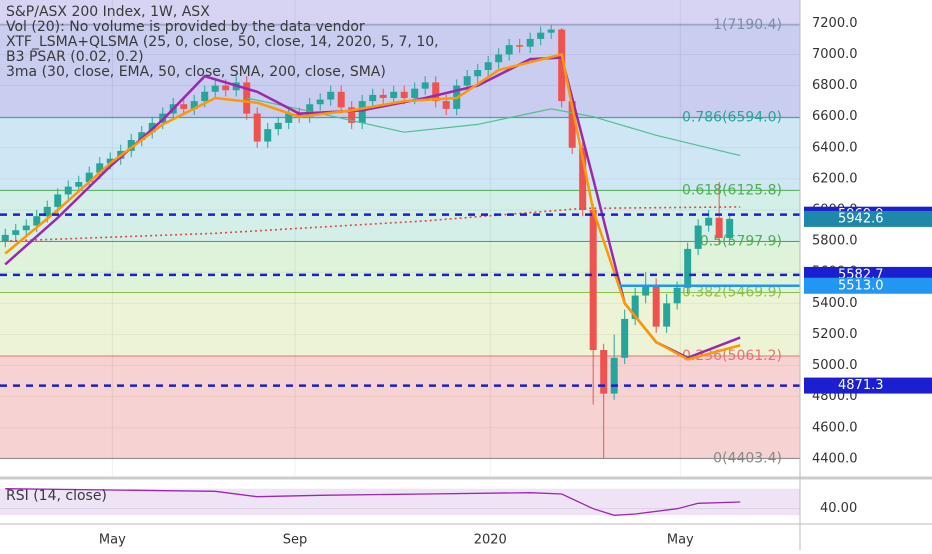 The height and width of the screenshot is (554, 932). Describe the element at coordinates (835, 303) in the screenshot. I see `y-tick-label: 5400.0` at that location.